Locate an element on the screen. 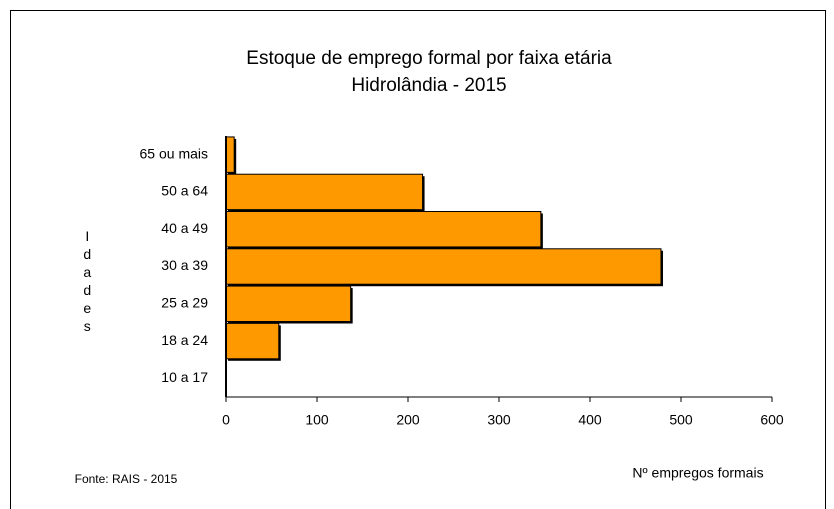 This screenshot has height=509, width=834. y-tick-label: 18 a 24 is located at coordinates (184, 340).